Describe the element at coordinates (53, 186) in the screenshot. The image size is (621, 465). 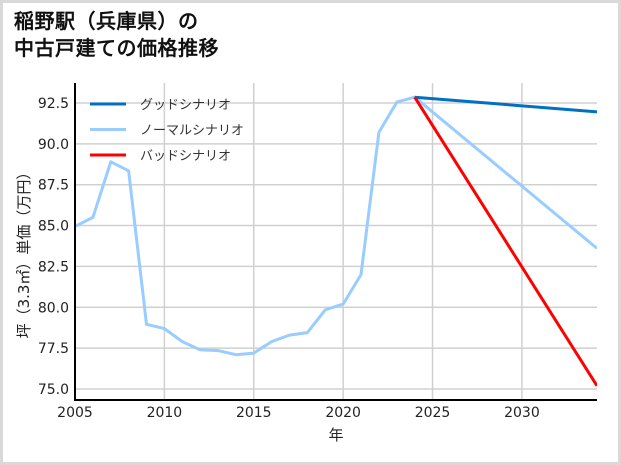
I see `y-tick-label: 87.5` at that location.